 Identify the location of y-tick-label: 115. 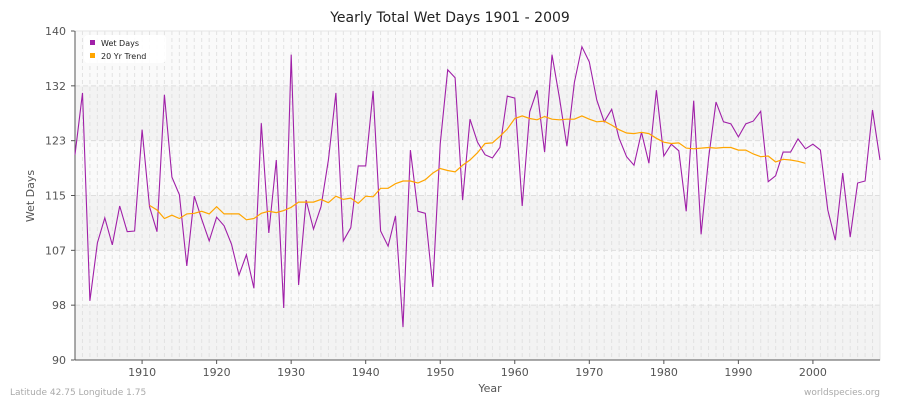
(55, 196).